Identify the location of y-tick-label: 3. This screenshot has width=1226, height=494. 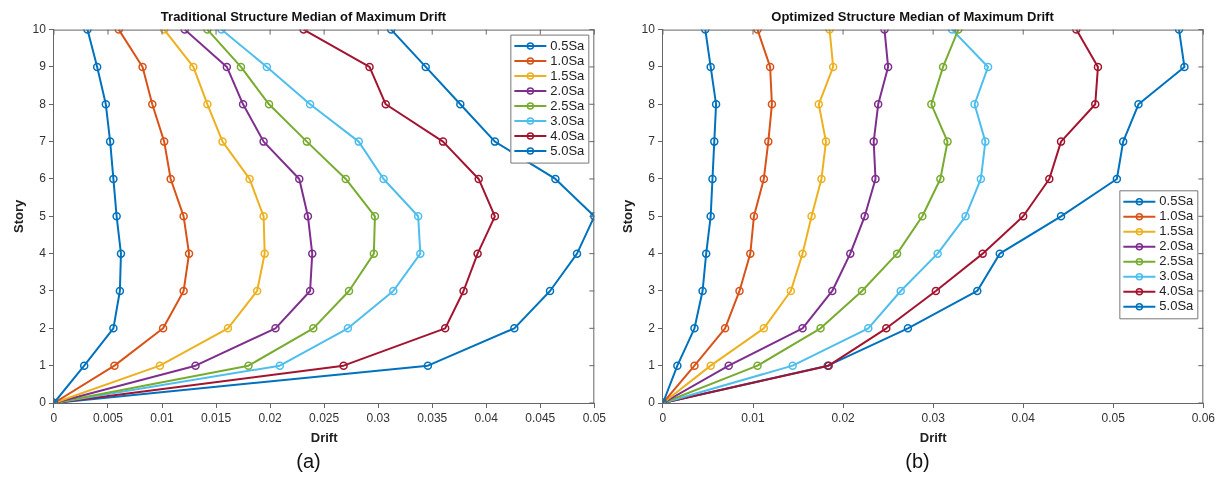
(652, 290).